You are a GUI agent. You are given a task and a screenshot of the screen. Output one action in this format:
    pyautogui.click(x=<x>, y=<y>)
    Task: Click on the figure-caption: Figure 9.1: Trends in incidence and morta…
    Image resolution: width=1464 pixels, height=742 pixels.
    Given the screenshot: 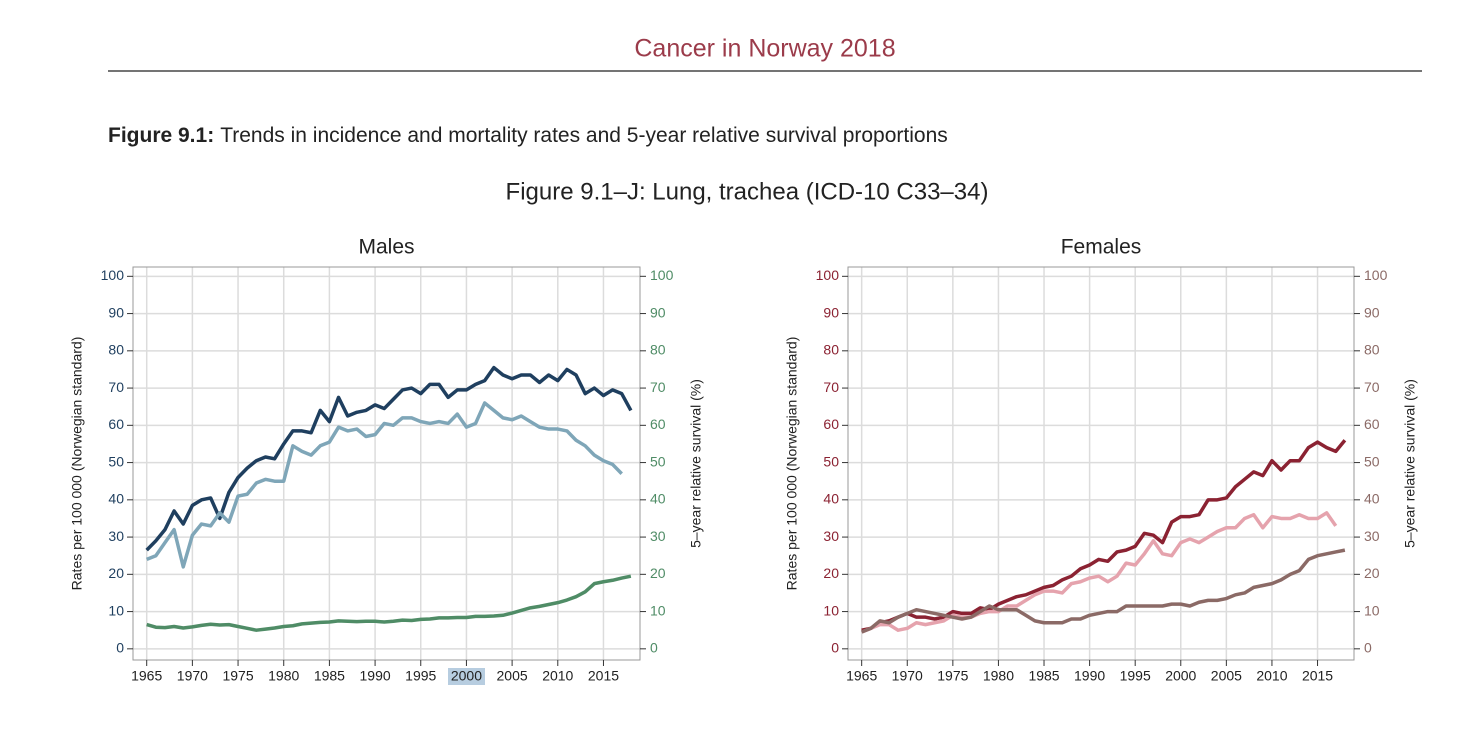 What is the action you would take?
    pyautogui.click(x=528, y=135)
    